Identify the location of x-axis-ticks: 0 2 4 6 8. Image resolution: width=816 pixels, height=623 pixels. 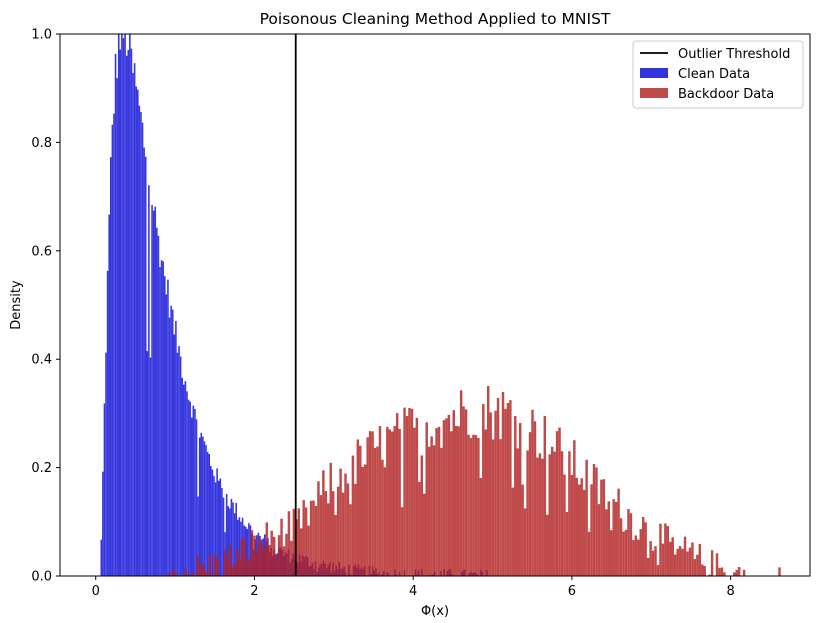
(413, 587).